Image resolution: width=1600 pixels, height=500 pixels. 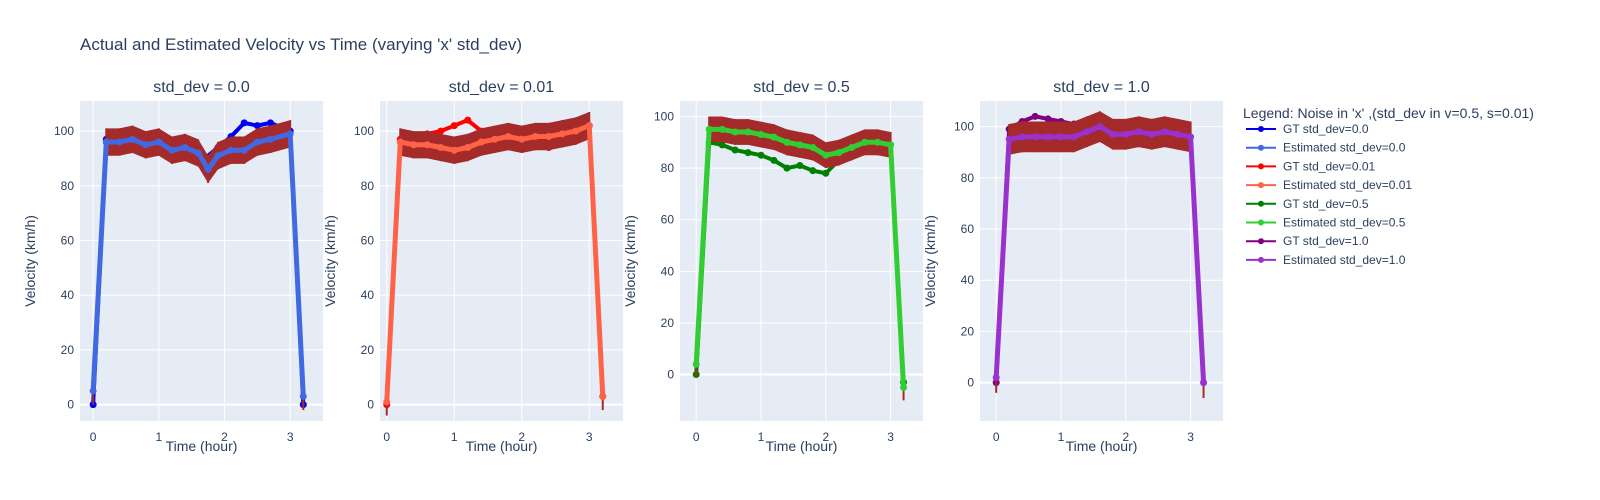 I want to click on x-axis-title: Time (hour), so click(x=202, y=446).